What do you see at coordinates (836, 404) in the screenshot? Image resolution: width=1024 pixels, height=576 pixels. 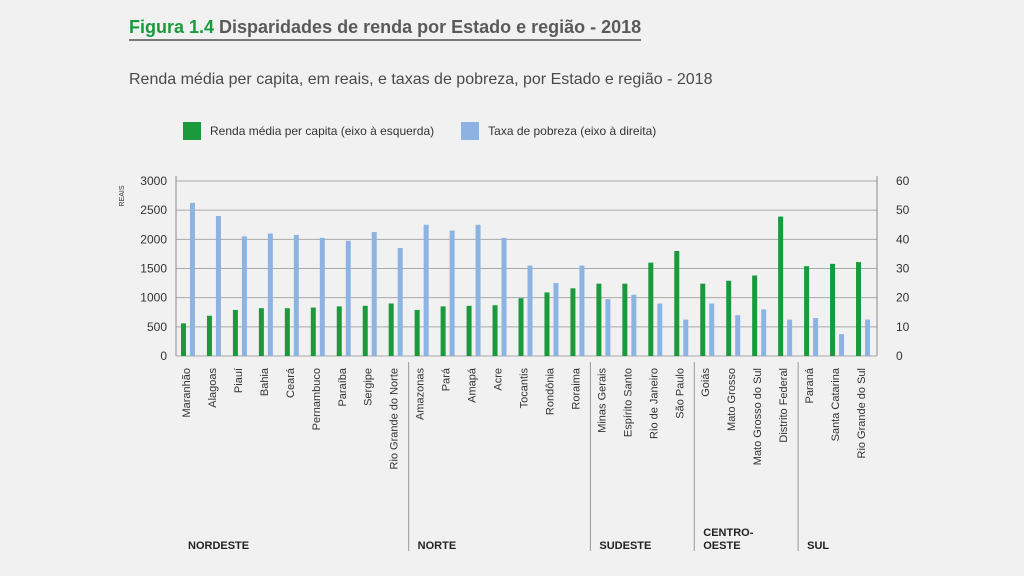 I see `x-tick-label: Santa Catarina` at bounding box center [836, 404].